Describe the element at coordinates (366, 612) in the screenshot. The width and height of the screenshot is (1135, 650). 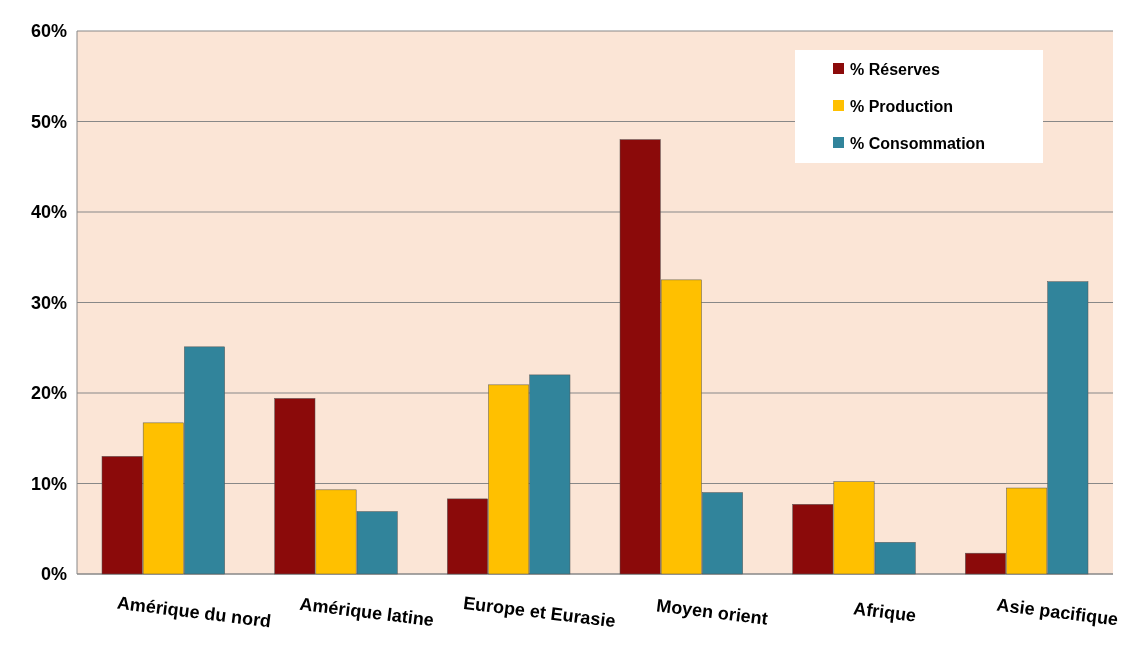
I see `x-tick-label: Amérique latine` at that location.